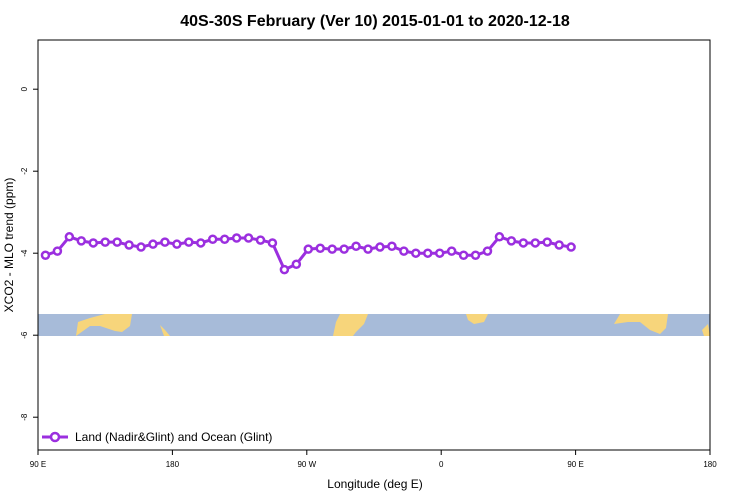  What do you see at coordinates (24, 88) in the screenshot?
I see `y-tick-label: 0` at bounding box center [24, 88].